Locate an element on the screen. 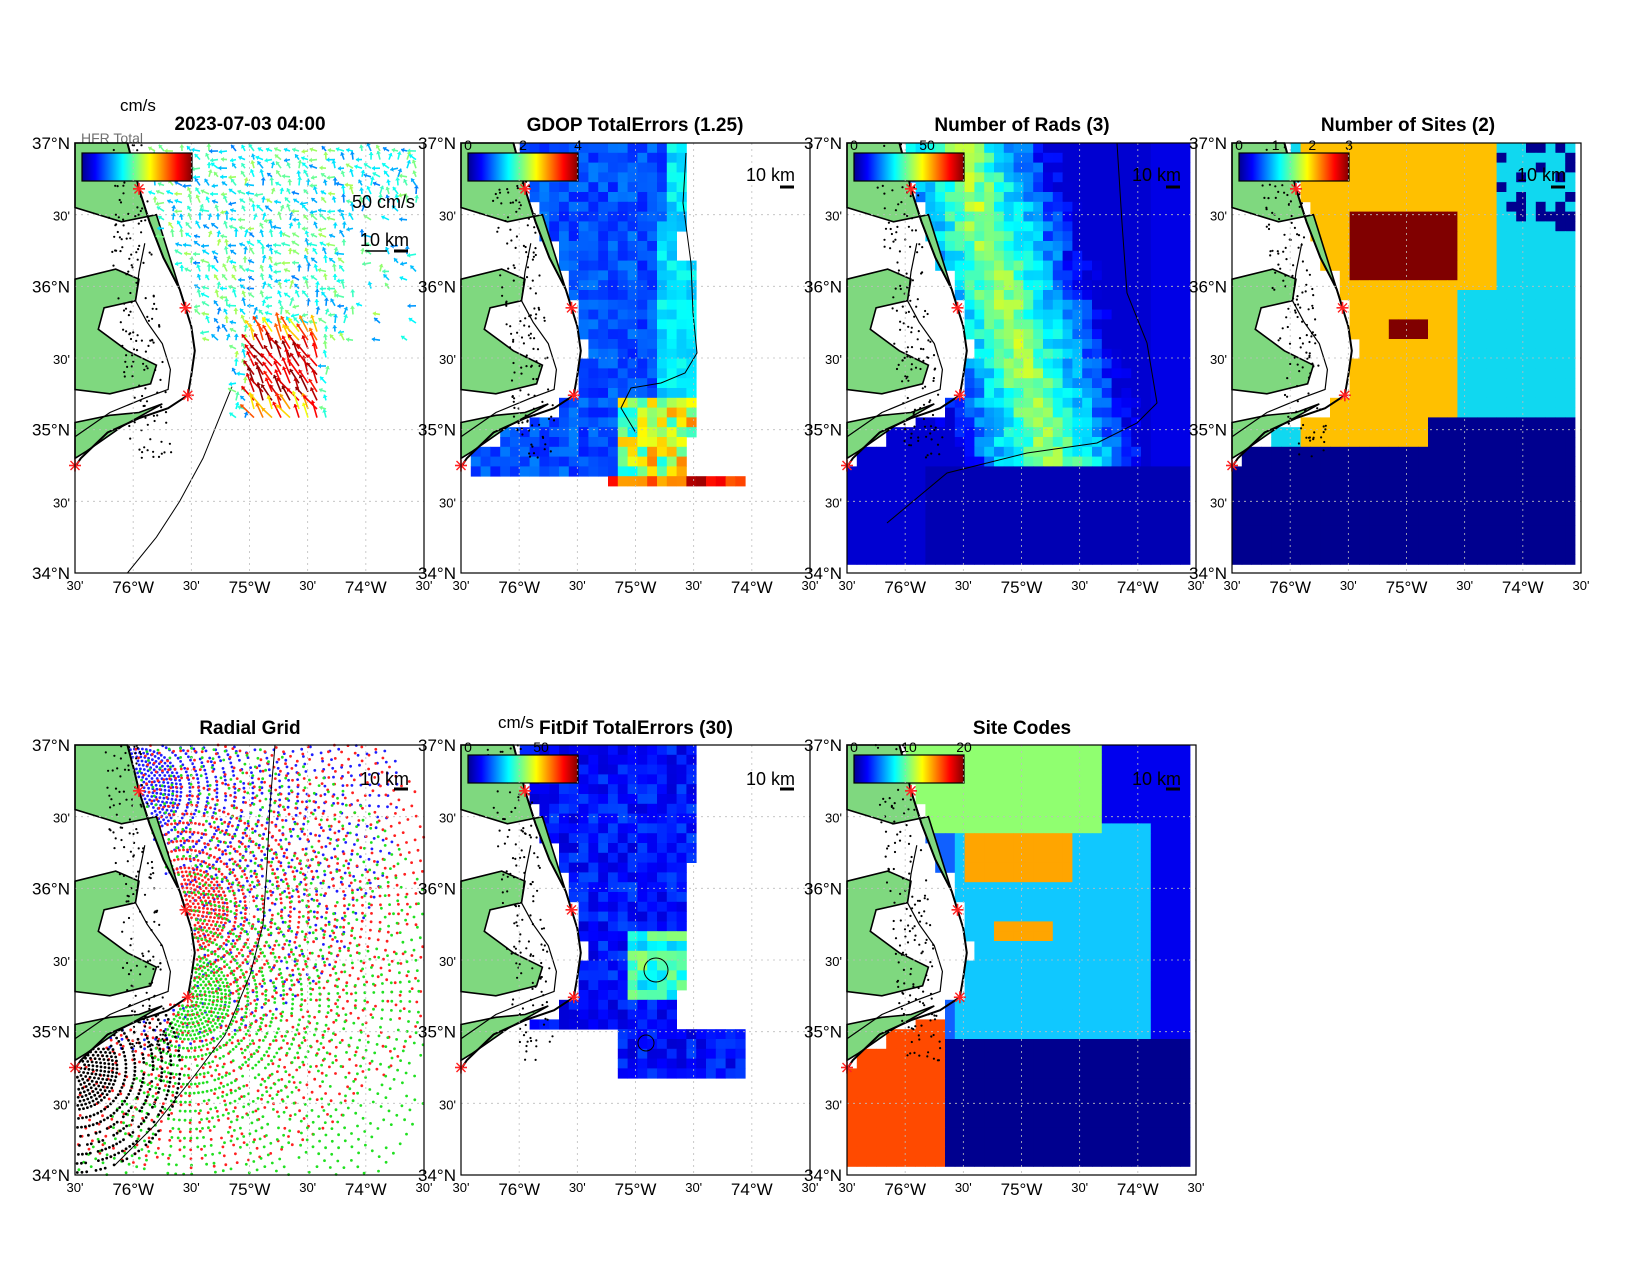 This screenshot has width=1650, height=1275. velocity-arrow is located at coordinates (288, 357).